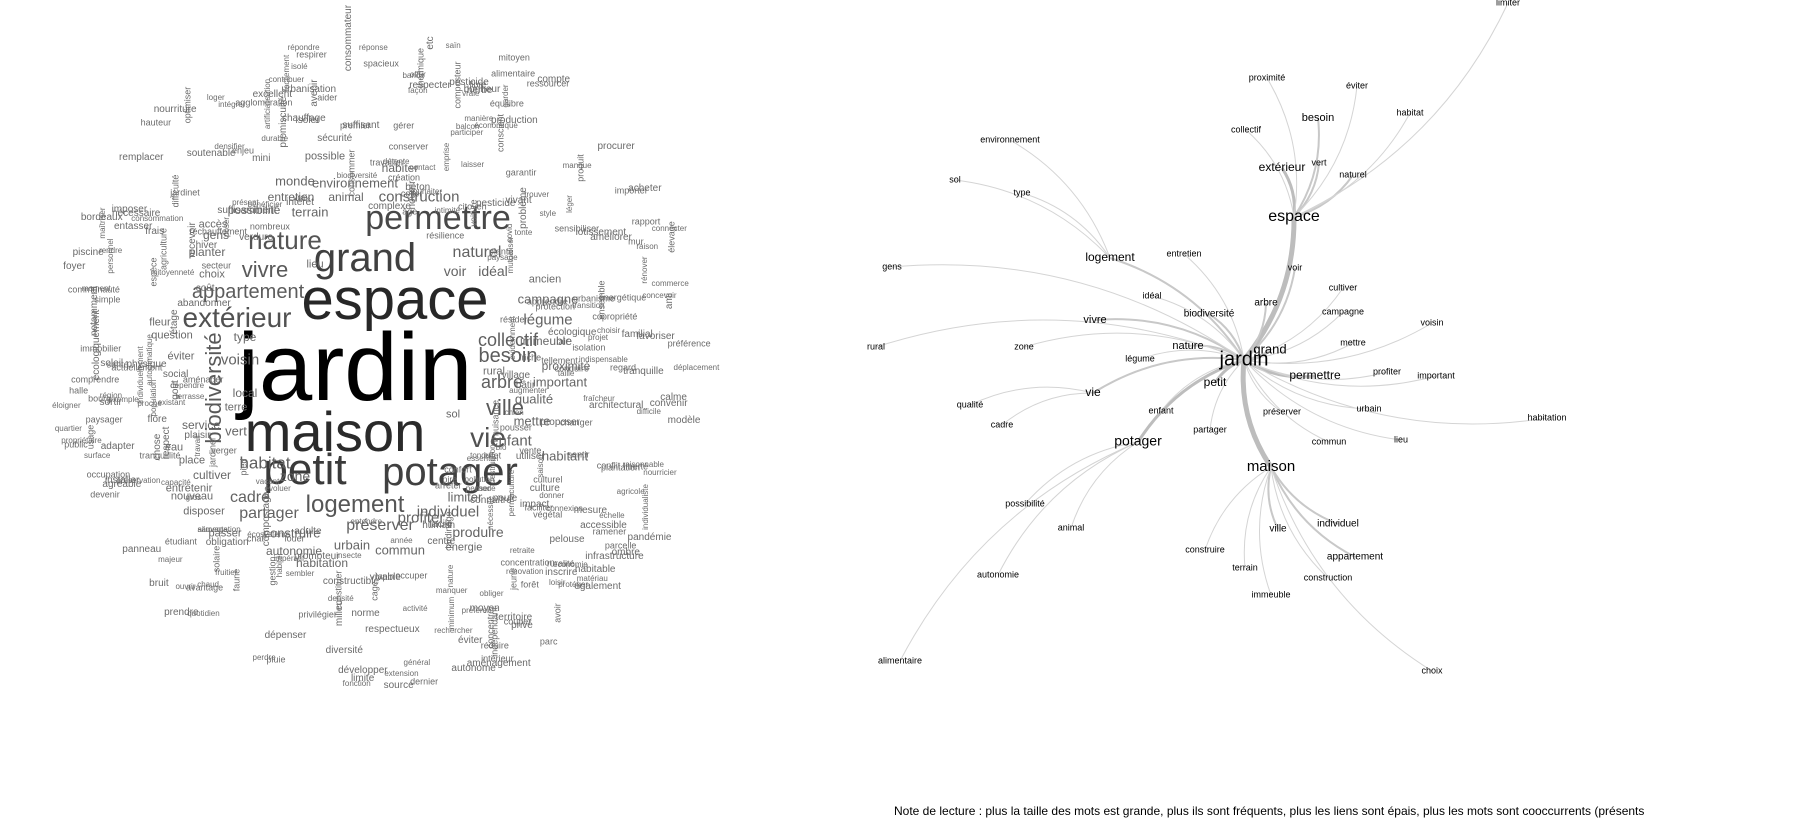 This screenshot has height=820, width=1811. I want to click on cloud-word: autonome, so click(473, 669).